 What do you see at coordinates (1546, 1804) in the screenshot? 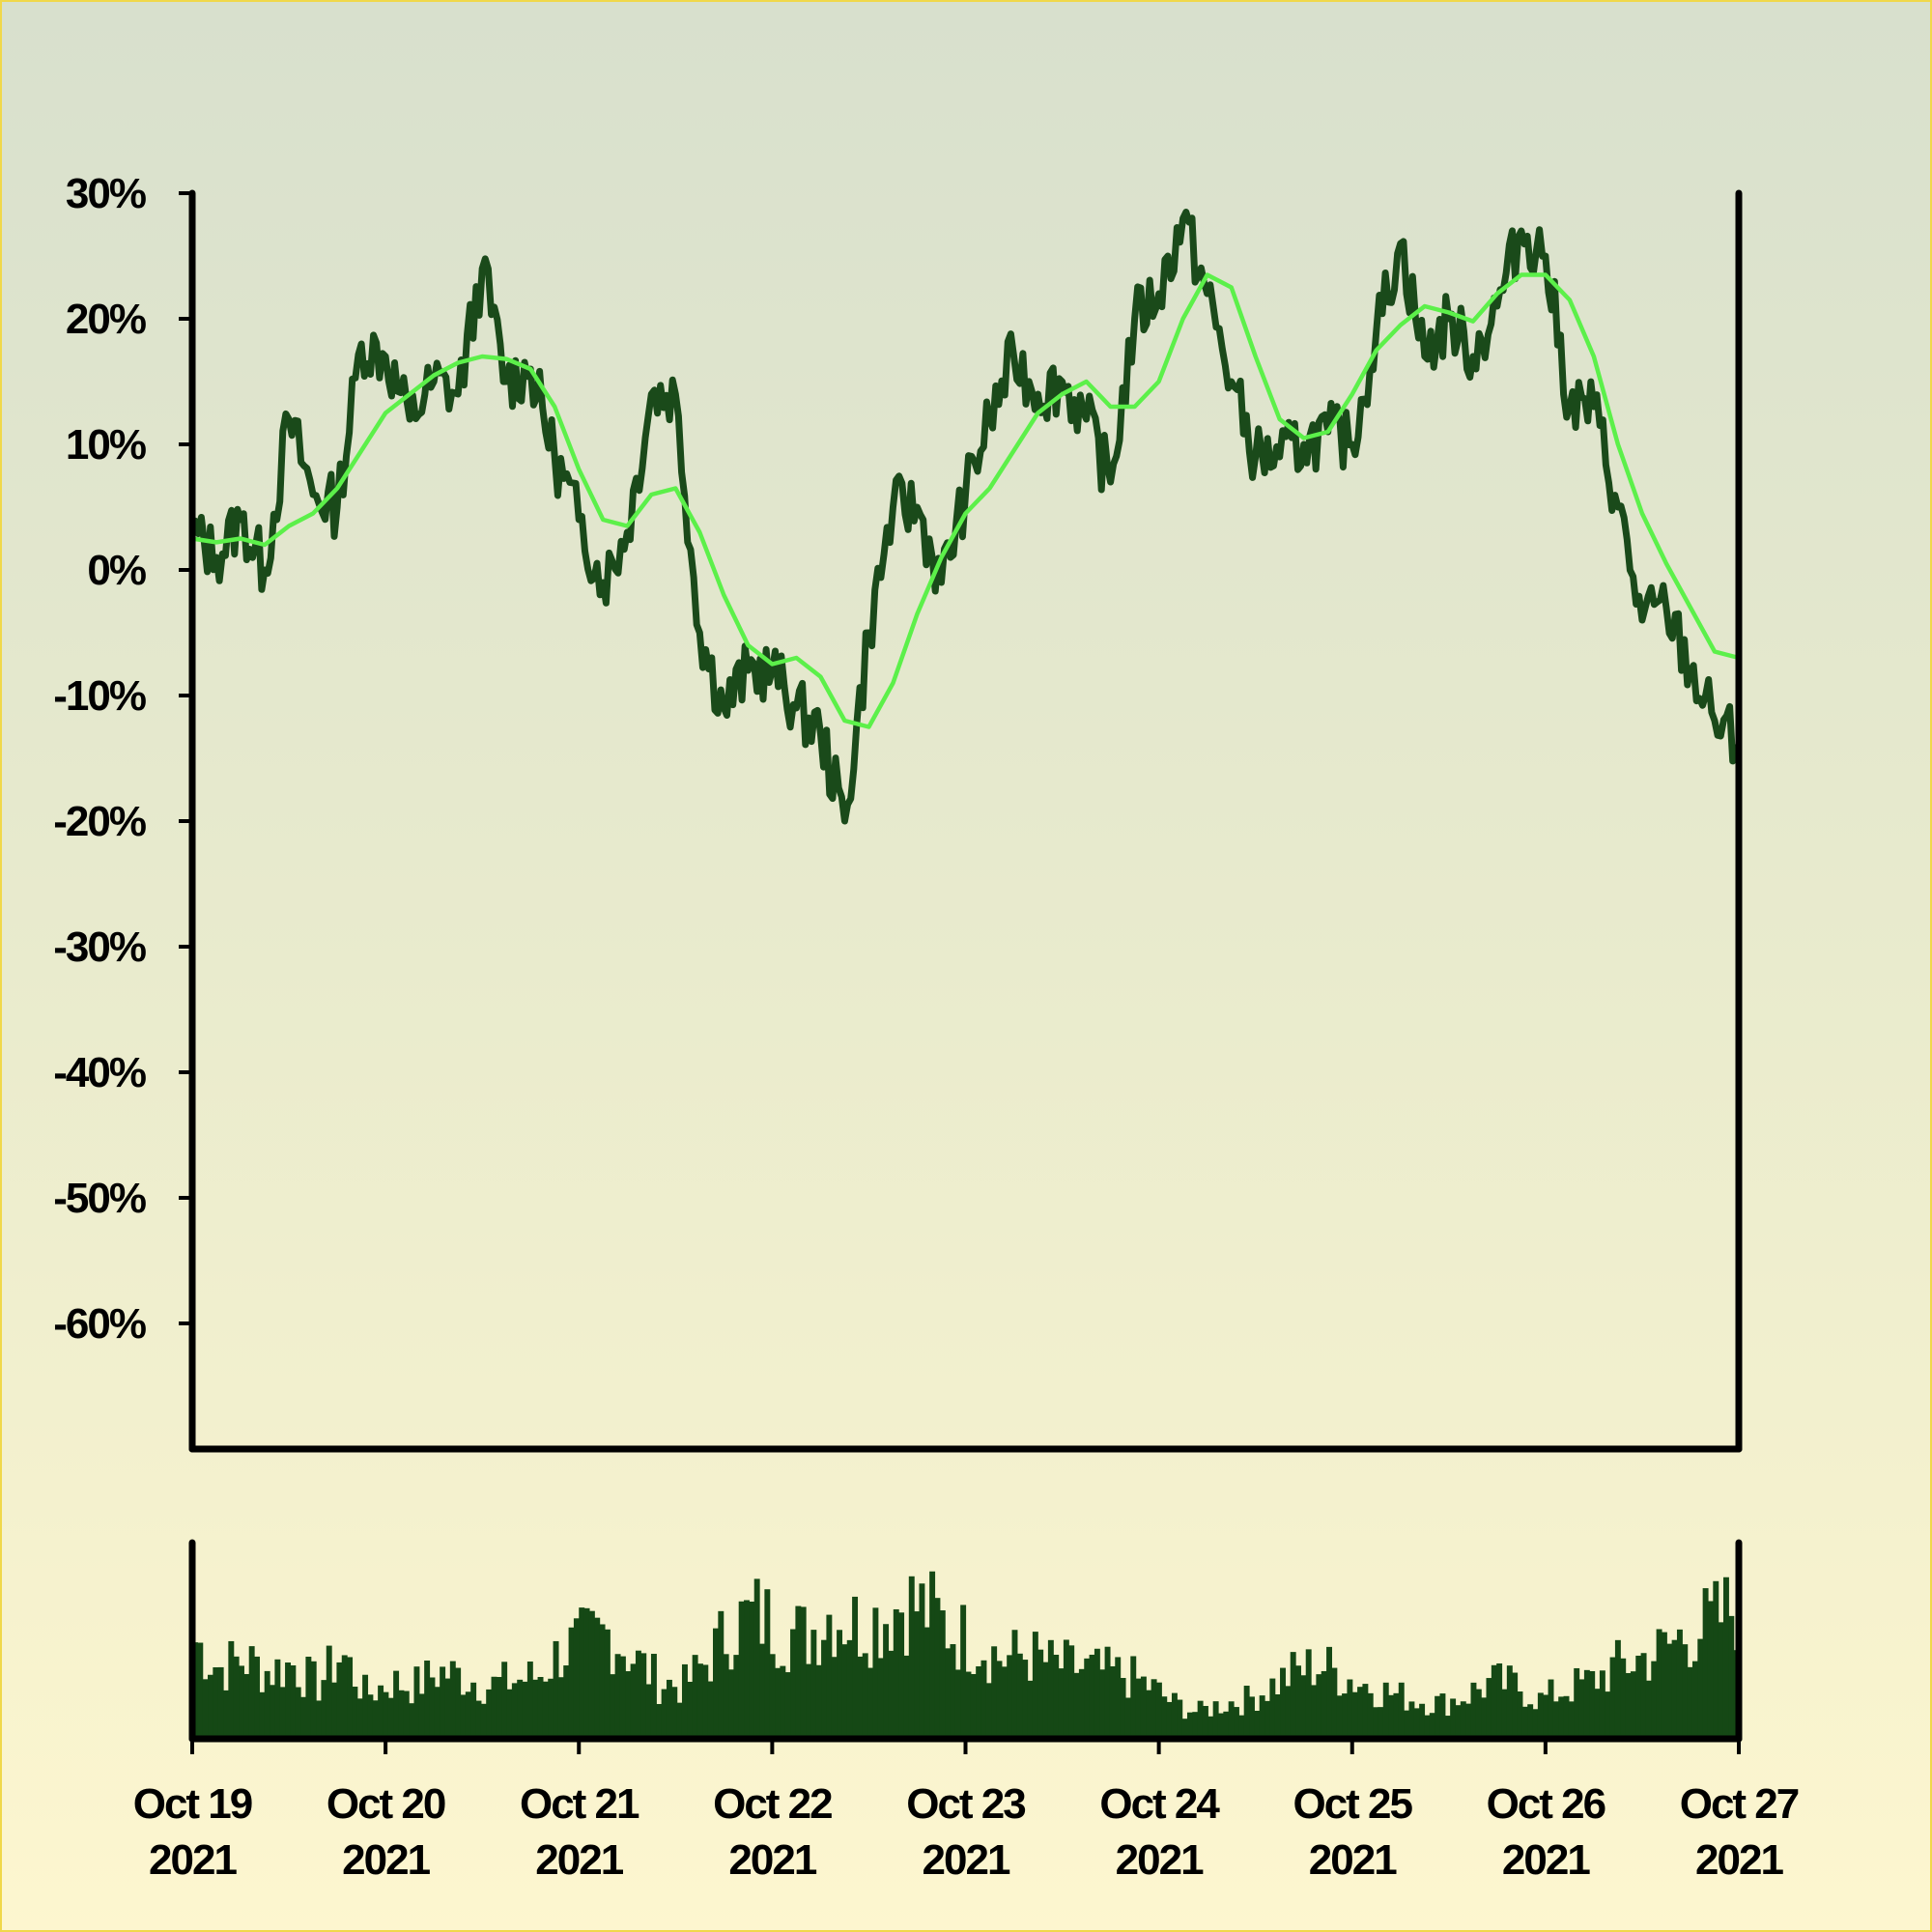
I see `x-tick-label-date: Oct 26` at bounding box center [1546, 1804].